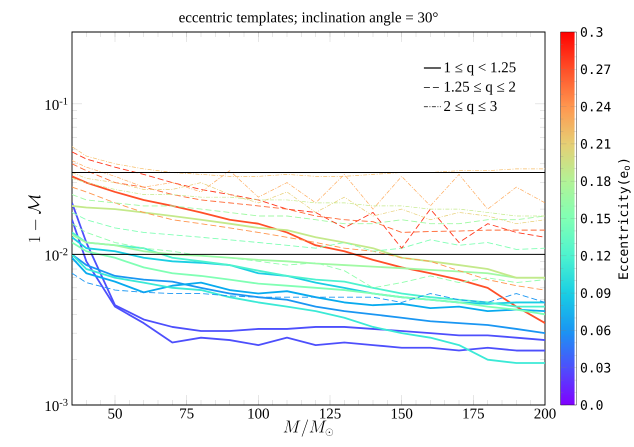 This screenshot has height=447, width=634. I want to click on color-bar-label: 0.0, so click(591, 405).